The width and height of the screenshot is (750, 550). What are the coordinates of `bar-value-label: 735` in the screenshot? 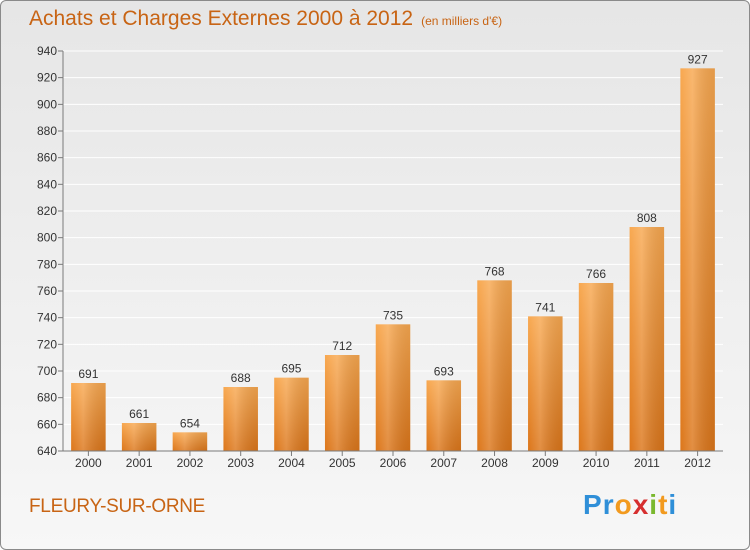 It's located at (393, 315).